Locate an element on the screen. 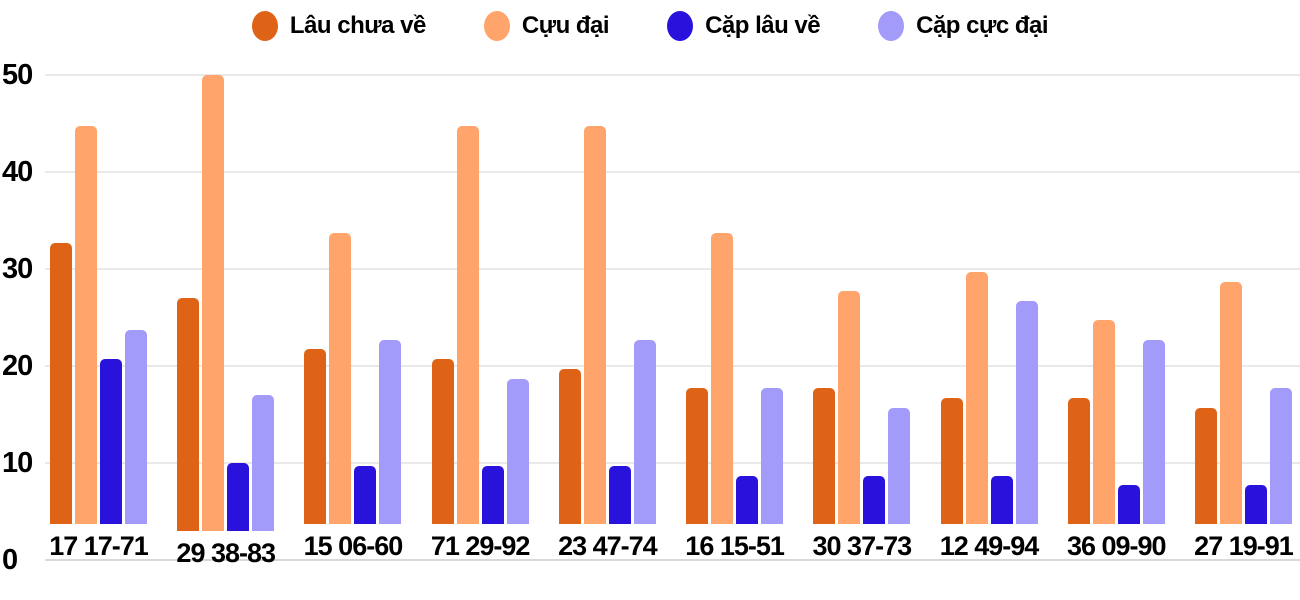  y-axis-tick-label: 40 is located at coordinates (17, 172).